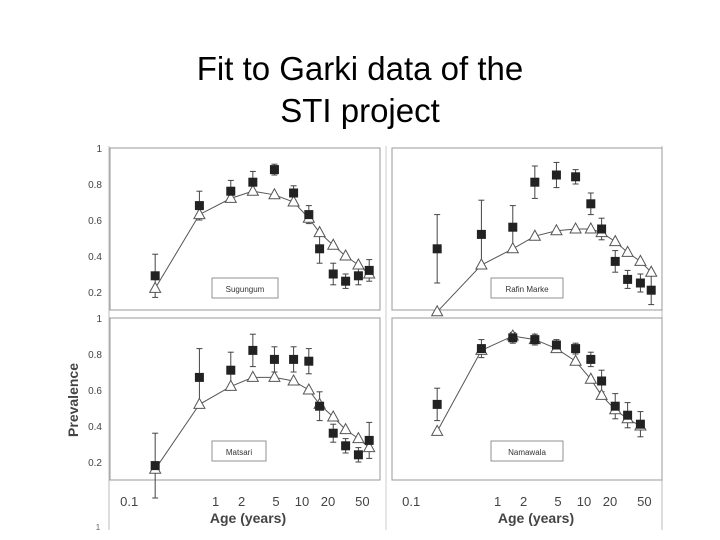  Describe the element at coordinates (95, 306) in the screenshot. I see `y-tick-labels: 1 0.8 0.6 0.4 0.2 1 0.8 0.6 0.4 0.2` at that location.